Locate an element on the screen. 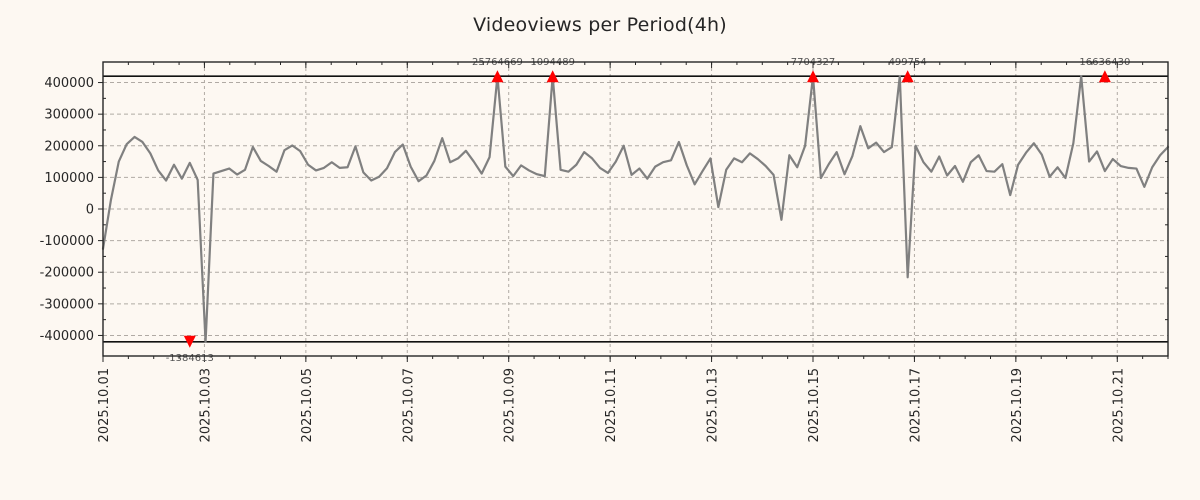 The width and height of the screenshot is (1200, 500). y-axis-tick-label: 100000 is located at coordinates (69, 178).